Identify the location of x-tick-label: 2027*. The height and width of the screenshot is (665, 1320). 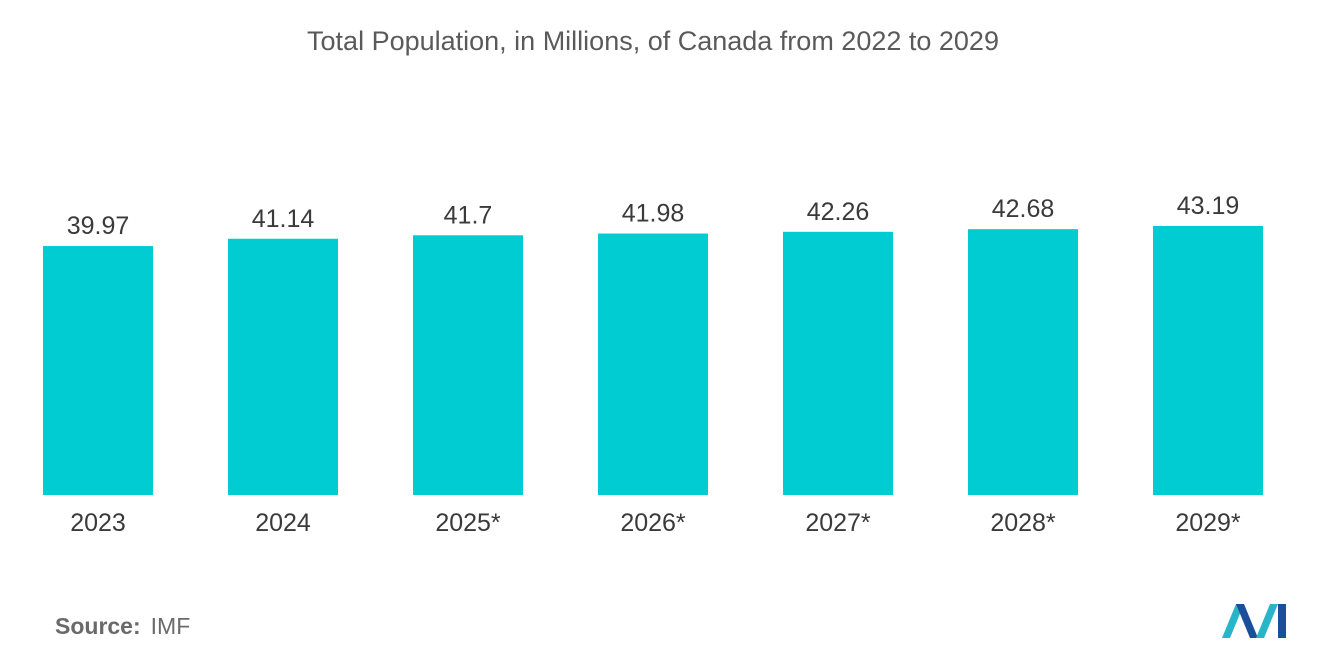
(838, 523).